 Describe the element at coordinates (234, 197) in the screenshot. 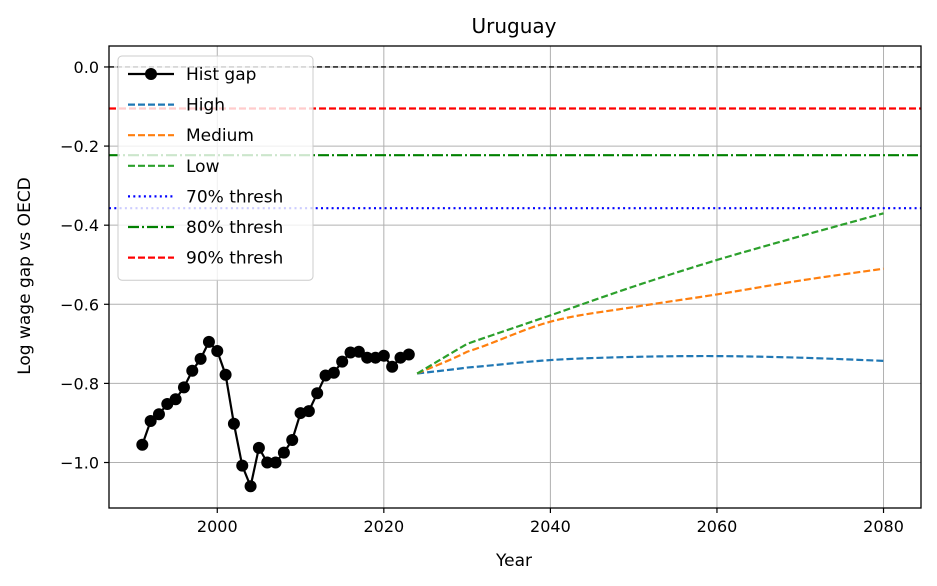

I see `legend-label: 70% thresh` at that location.